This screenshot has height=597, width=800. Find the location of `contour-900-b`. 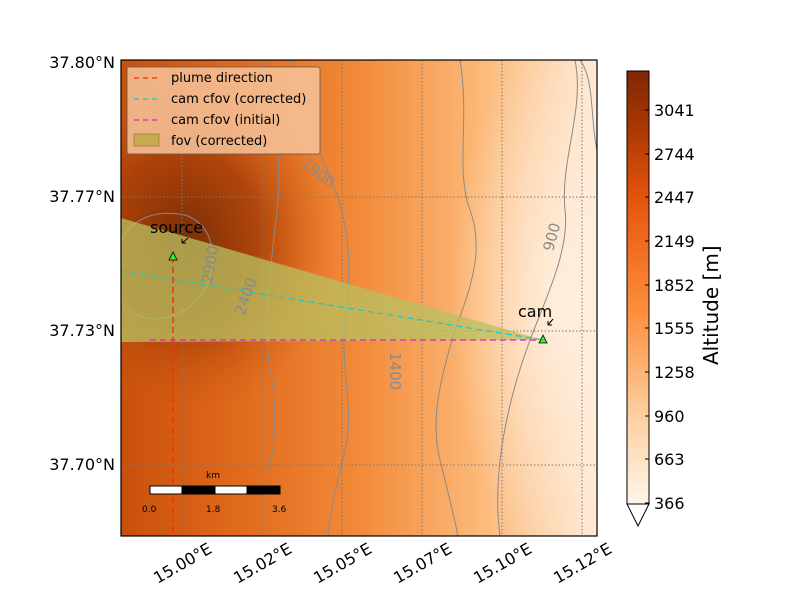

contour-900-b is located at coordinates (588, 105).